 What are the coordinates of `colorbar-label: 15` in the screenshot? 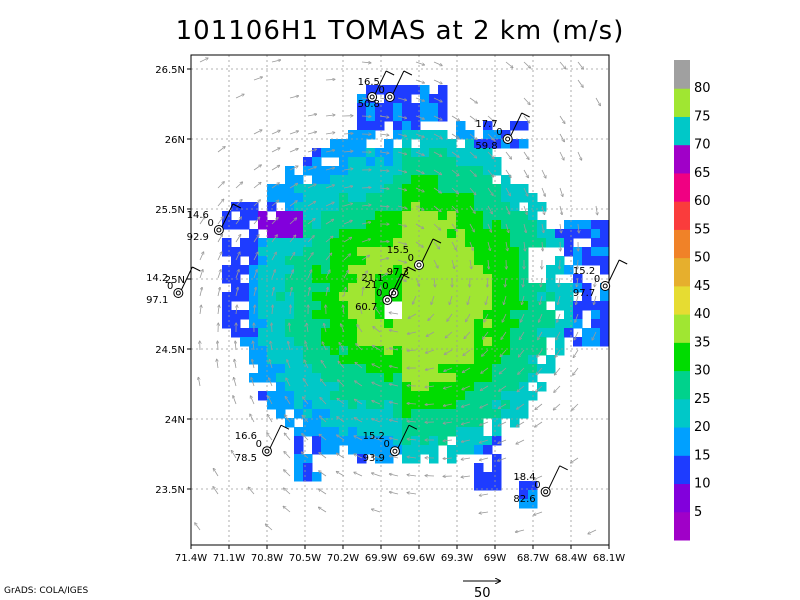 It's located at (702, 455).